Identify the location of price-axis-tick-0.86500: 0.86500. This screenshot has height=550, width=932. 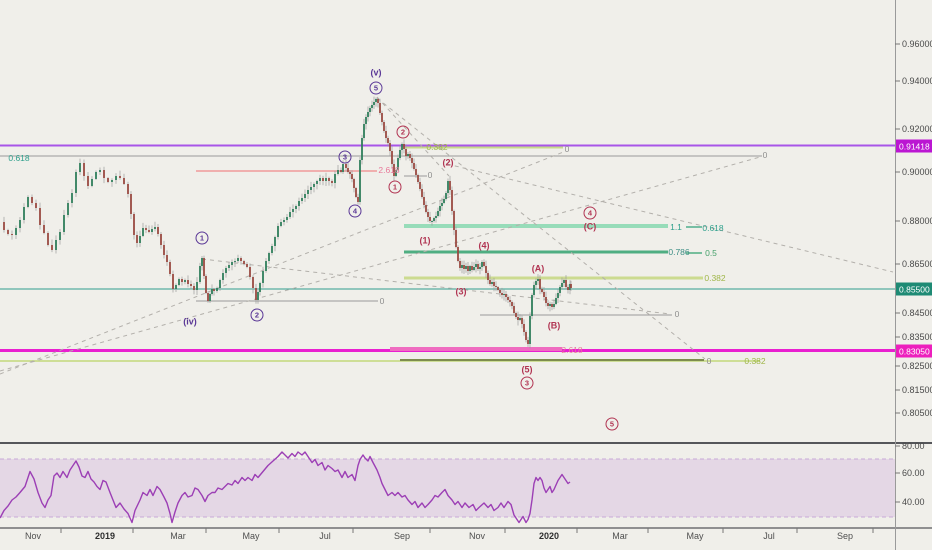
(917, 264).